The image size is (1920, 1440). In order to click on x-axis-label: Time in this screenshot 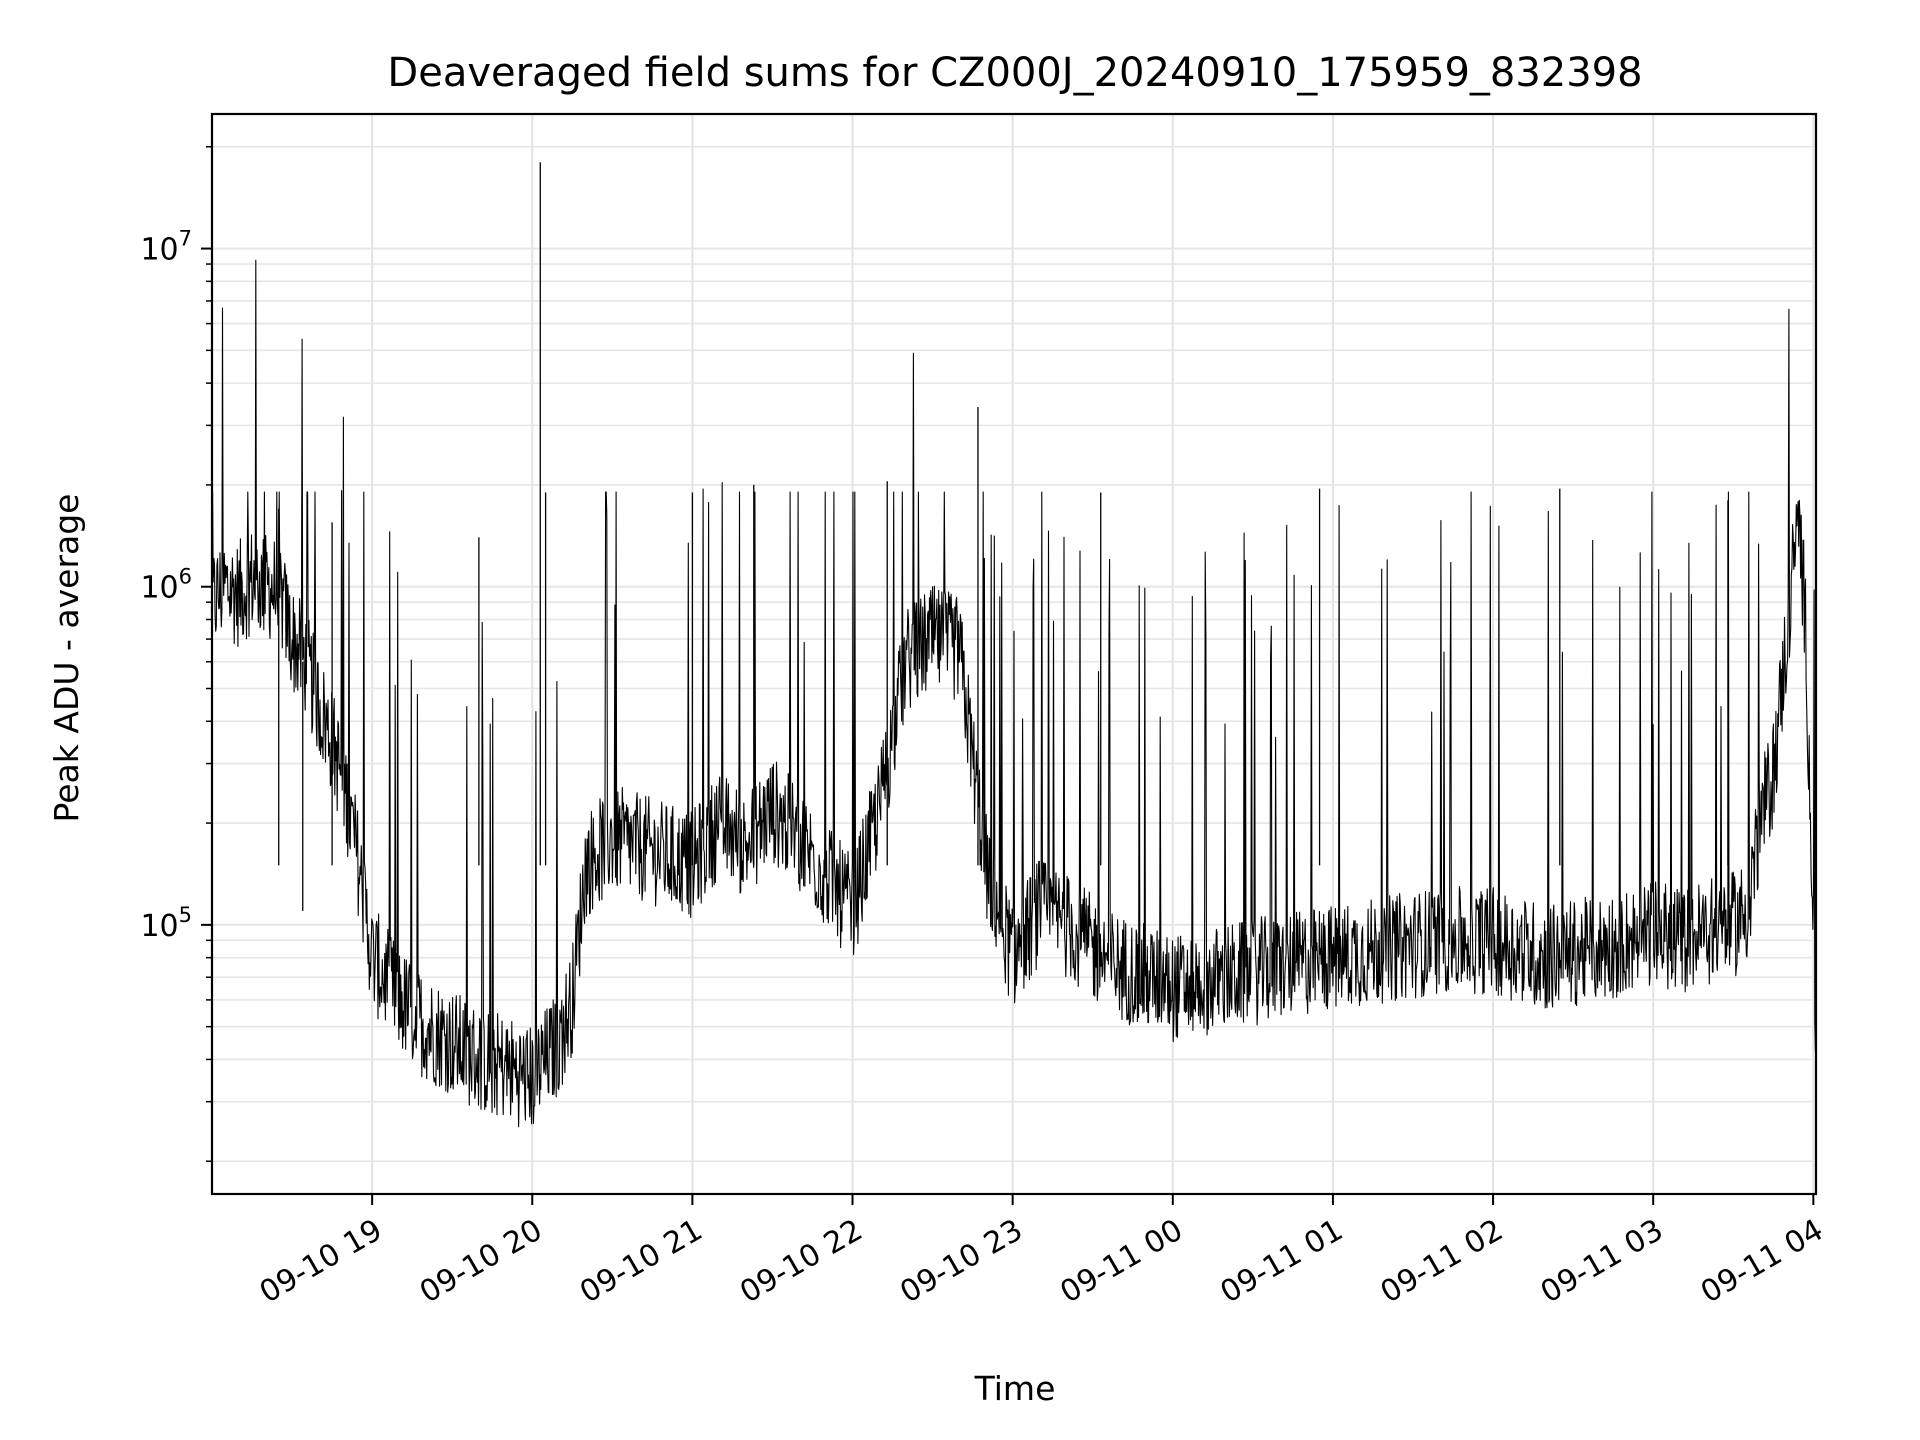, I will do `click(1015, 1388)`.